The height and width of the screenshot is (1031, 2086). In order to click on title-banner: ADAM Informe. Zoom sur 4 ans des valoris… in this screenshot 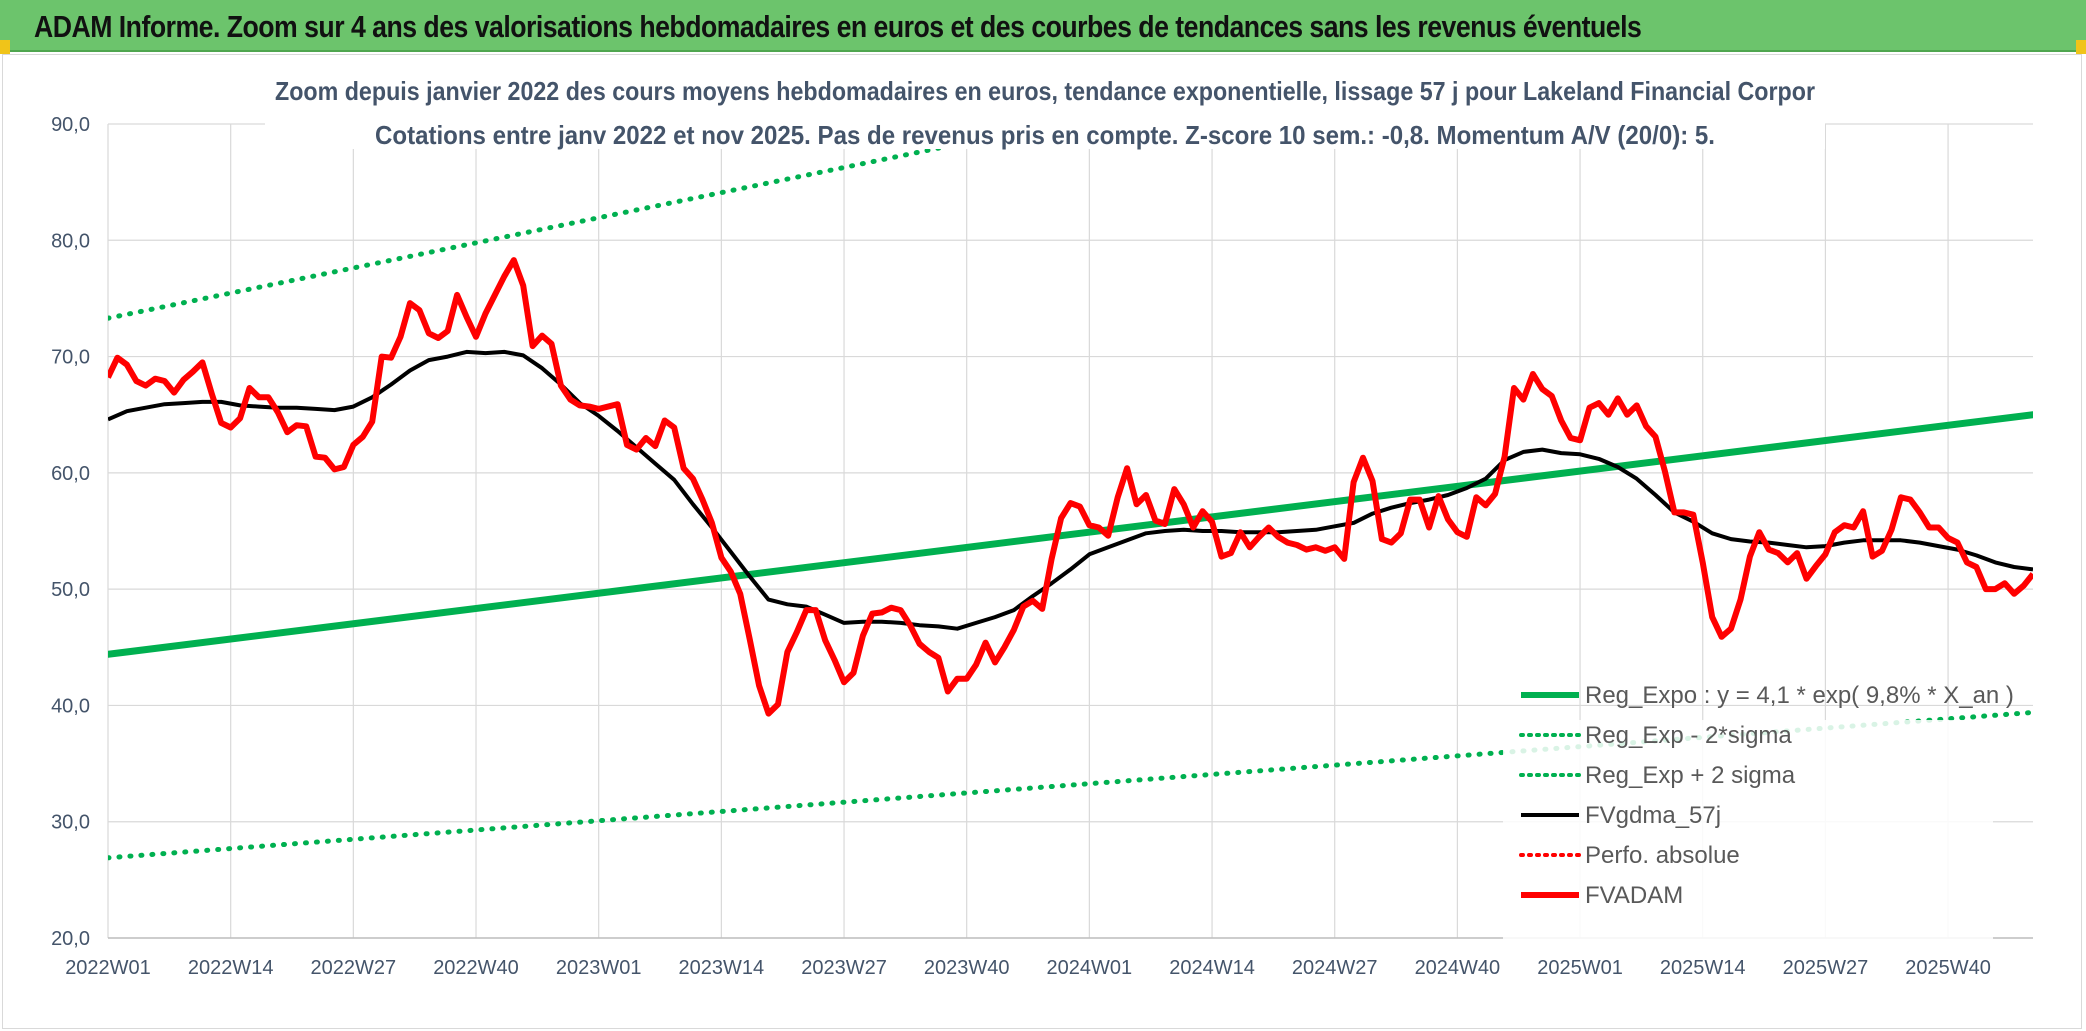, I will do `click(1043, 26)`.